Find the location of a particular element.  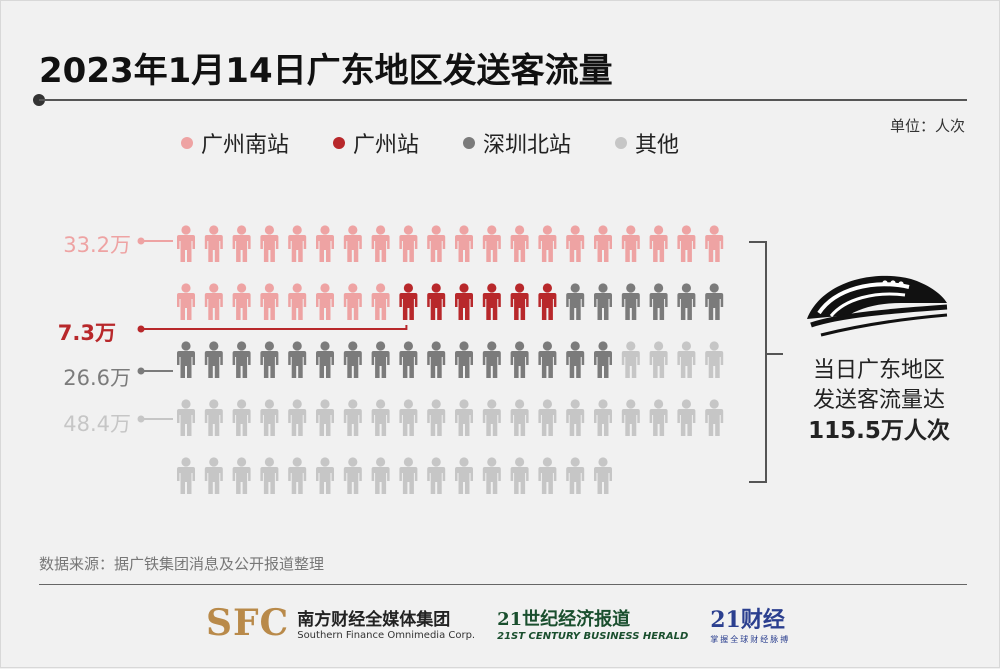

page-title: 2023年1月14日广东地区发送客流量 is located at coordinates (326, 71).